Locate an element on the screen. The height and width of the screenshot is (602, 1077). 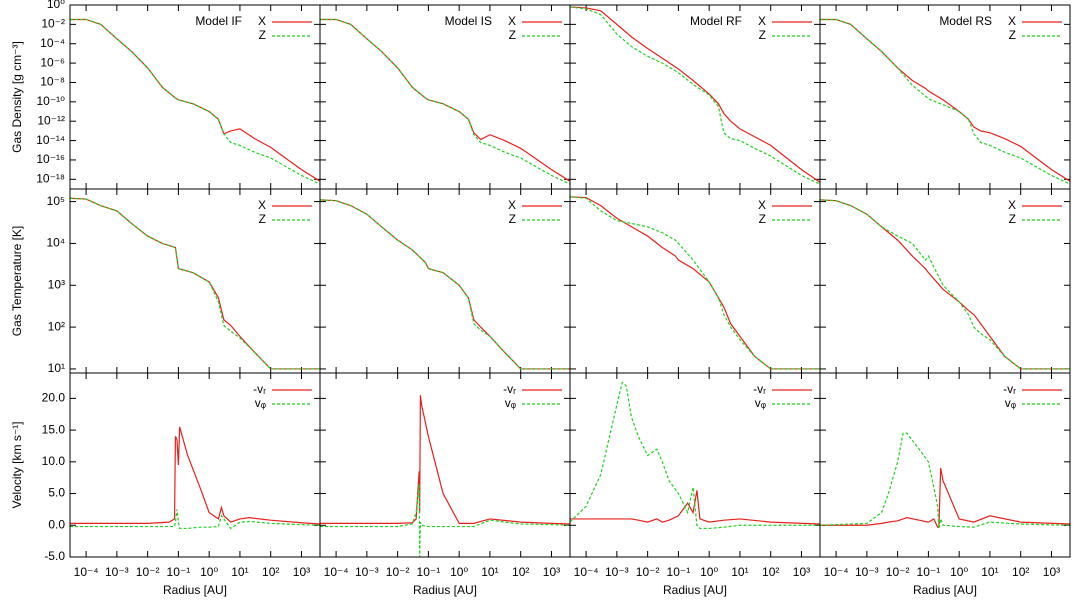
panel-title: Model RF is located at coordinates (716, 21).